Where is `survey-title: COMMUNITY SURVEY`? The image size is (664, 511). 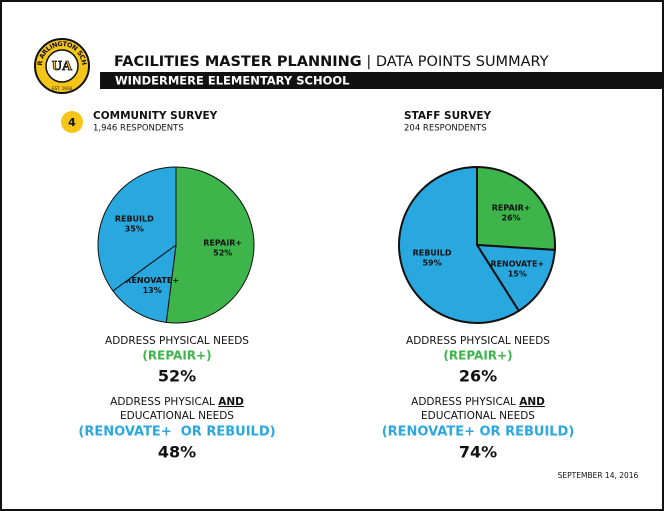 survey-title: COMMUNITY SURVEY is located at coordinates (155, 116).